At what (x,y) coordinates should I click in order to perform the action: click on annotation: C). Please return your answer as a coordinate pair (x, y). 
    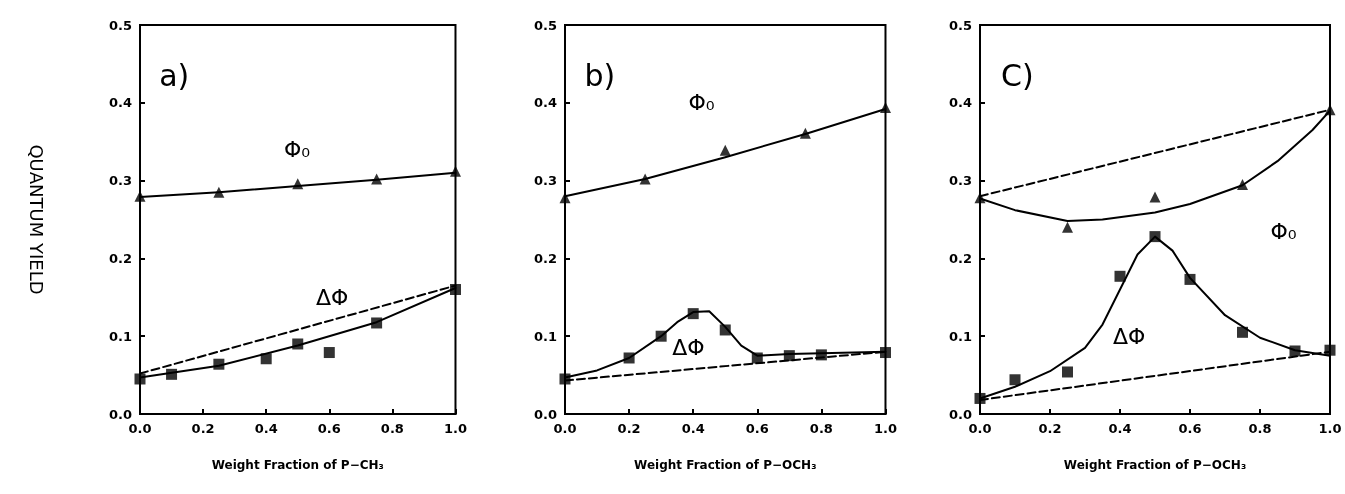
    Looking at the image, I should click on (1017, 76).